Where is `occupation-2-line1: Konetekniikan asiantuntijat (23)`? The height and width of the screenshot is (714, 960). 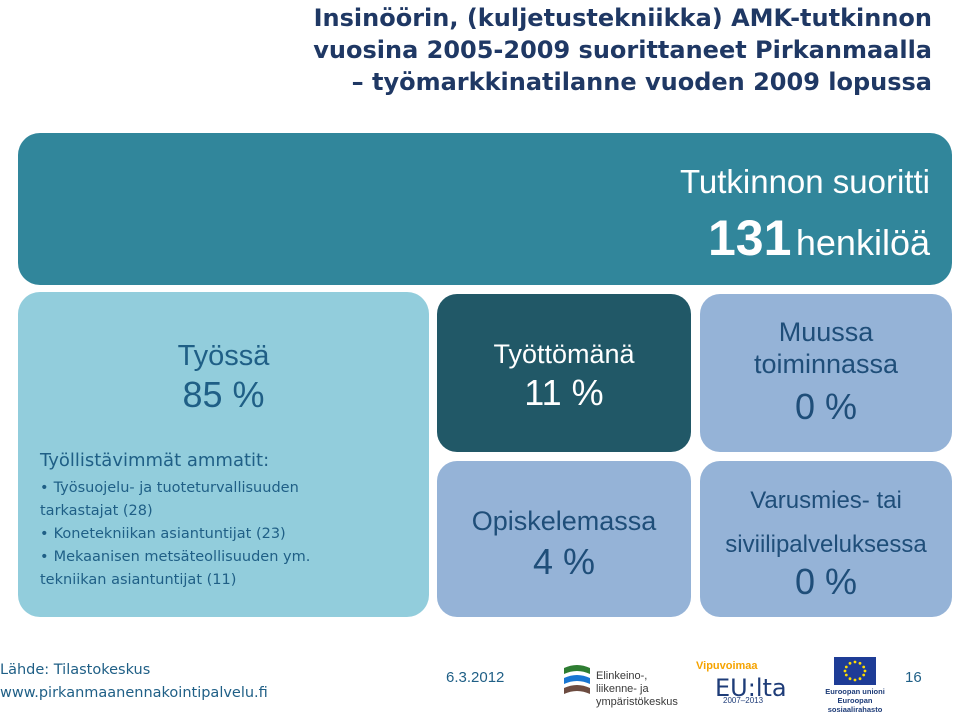 occupation-2-line1: Konetekniikan asiantuntijat (23) is located at coordinates (169, 534).